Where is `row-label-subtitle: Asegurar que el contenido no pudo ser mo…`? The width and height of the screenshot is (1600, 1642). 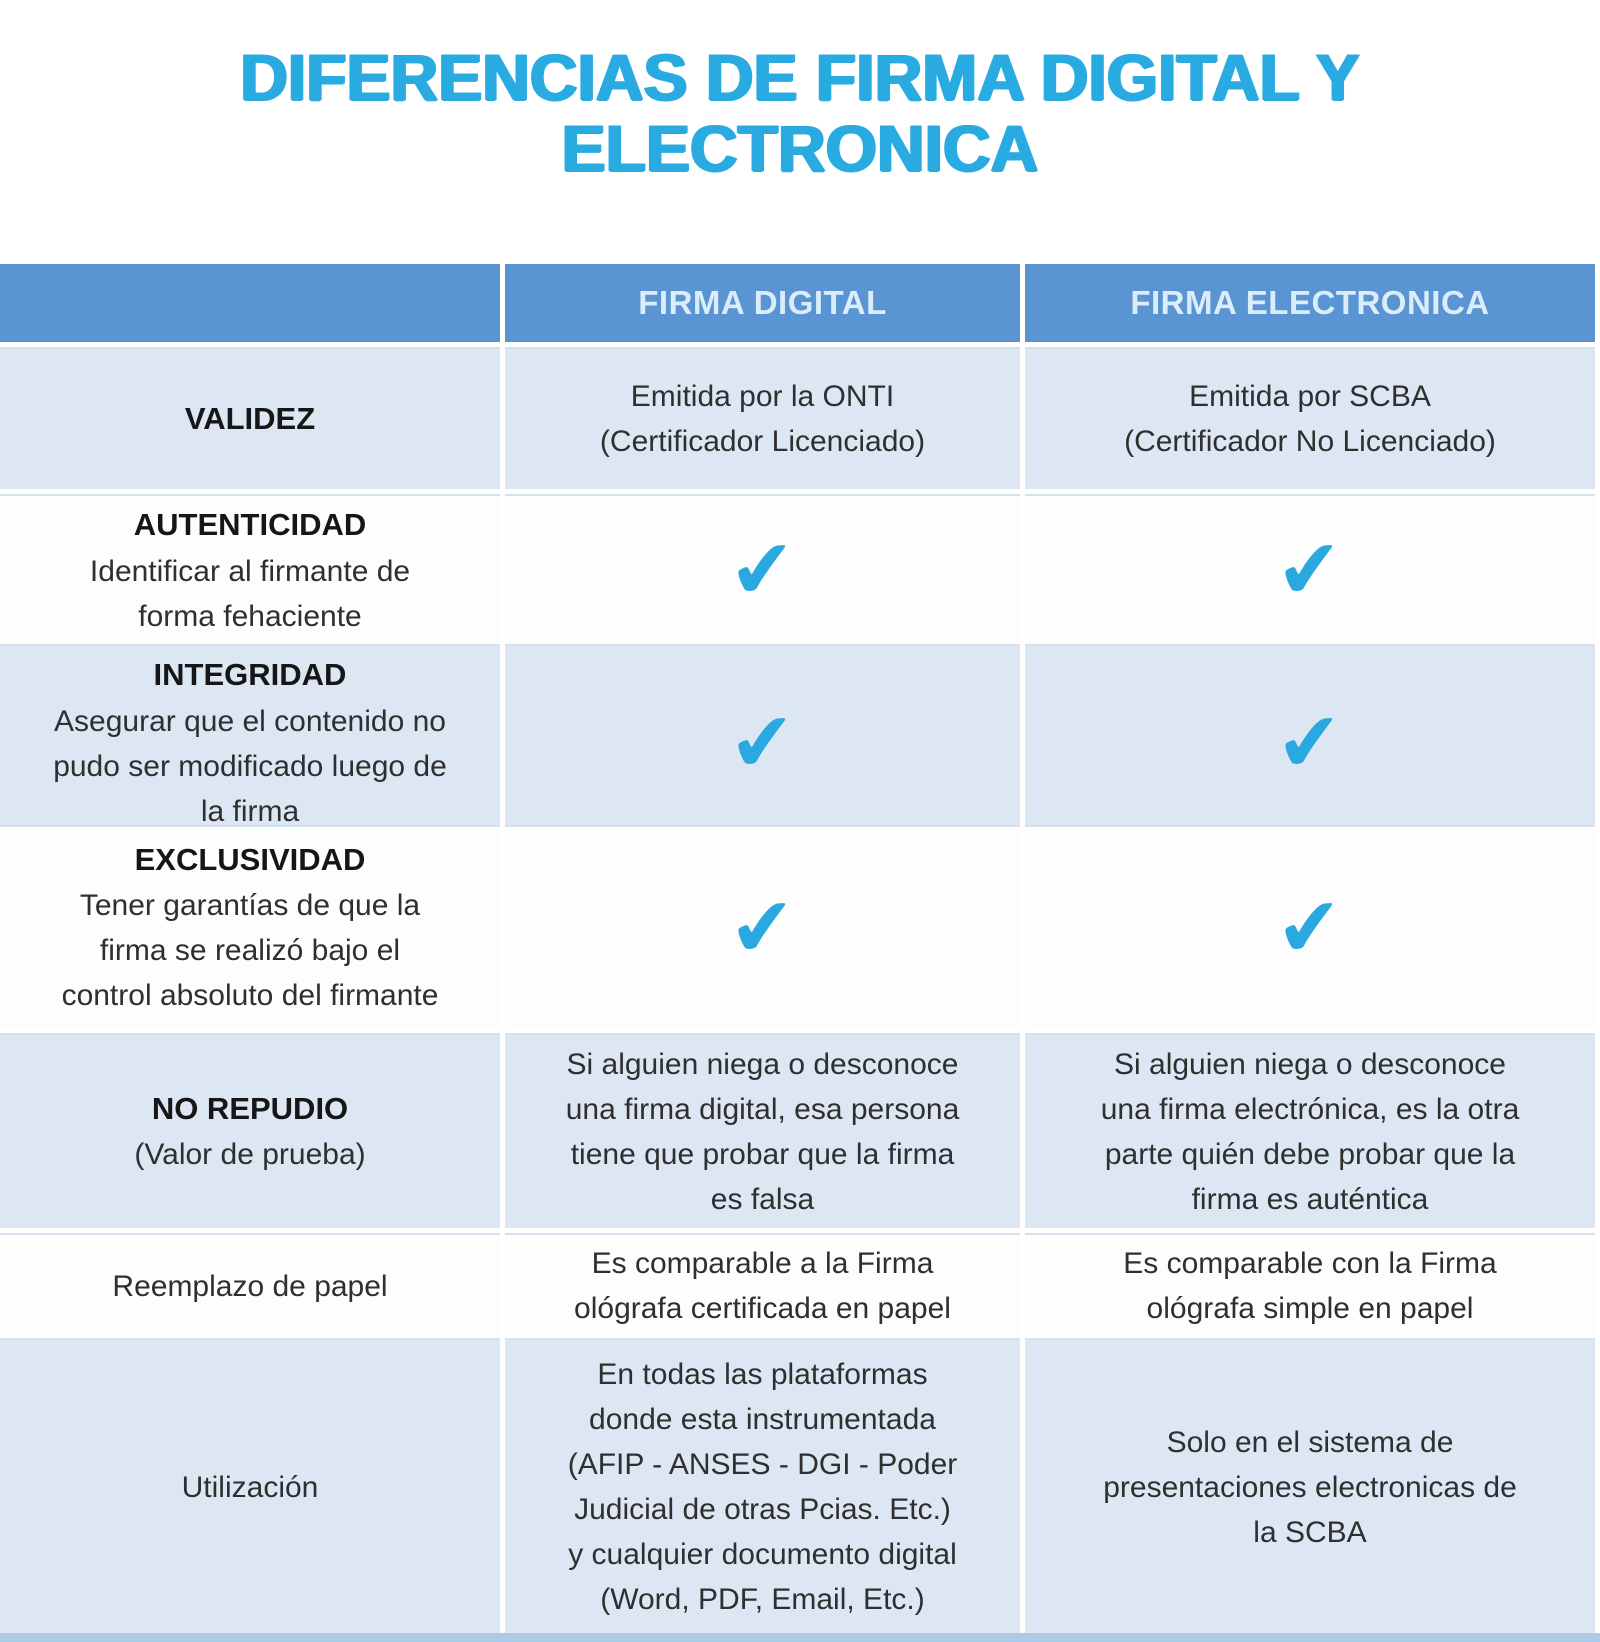
row-label-subtitle: Asegurar que el contenido no pudo ser mo… is located at coordinates (250, 766).